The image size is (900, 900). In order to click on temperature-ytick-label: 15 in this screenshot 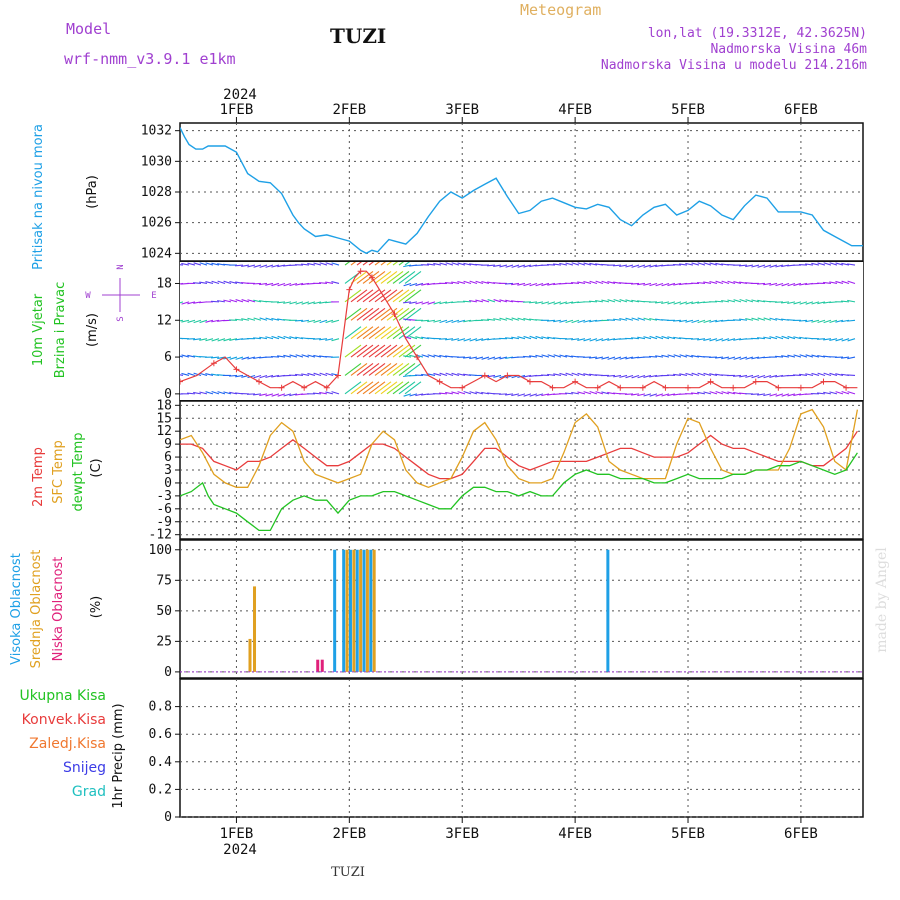, I will do `click(164, 418)`.